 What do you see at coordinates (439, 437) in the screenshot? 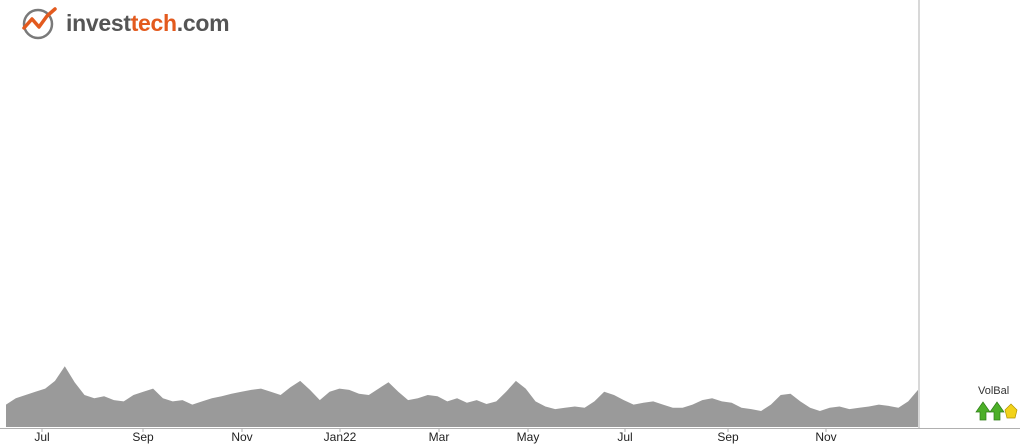
I see `x-tick-label: Mar` at bounding box center [439, 437].